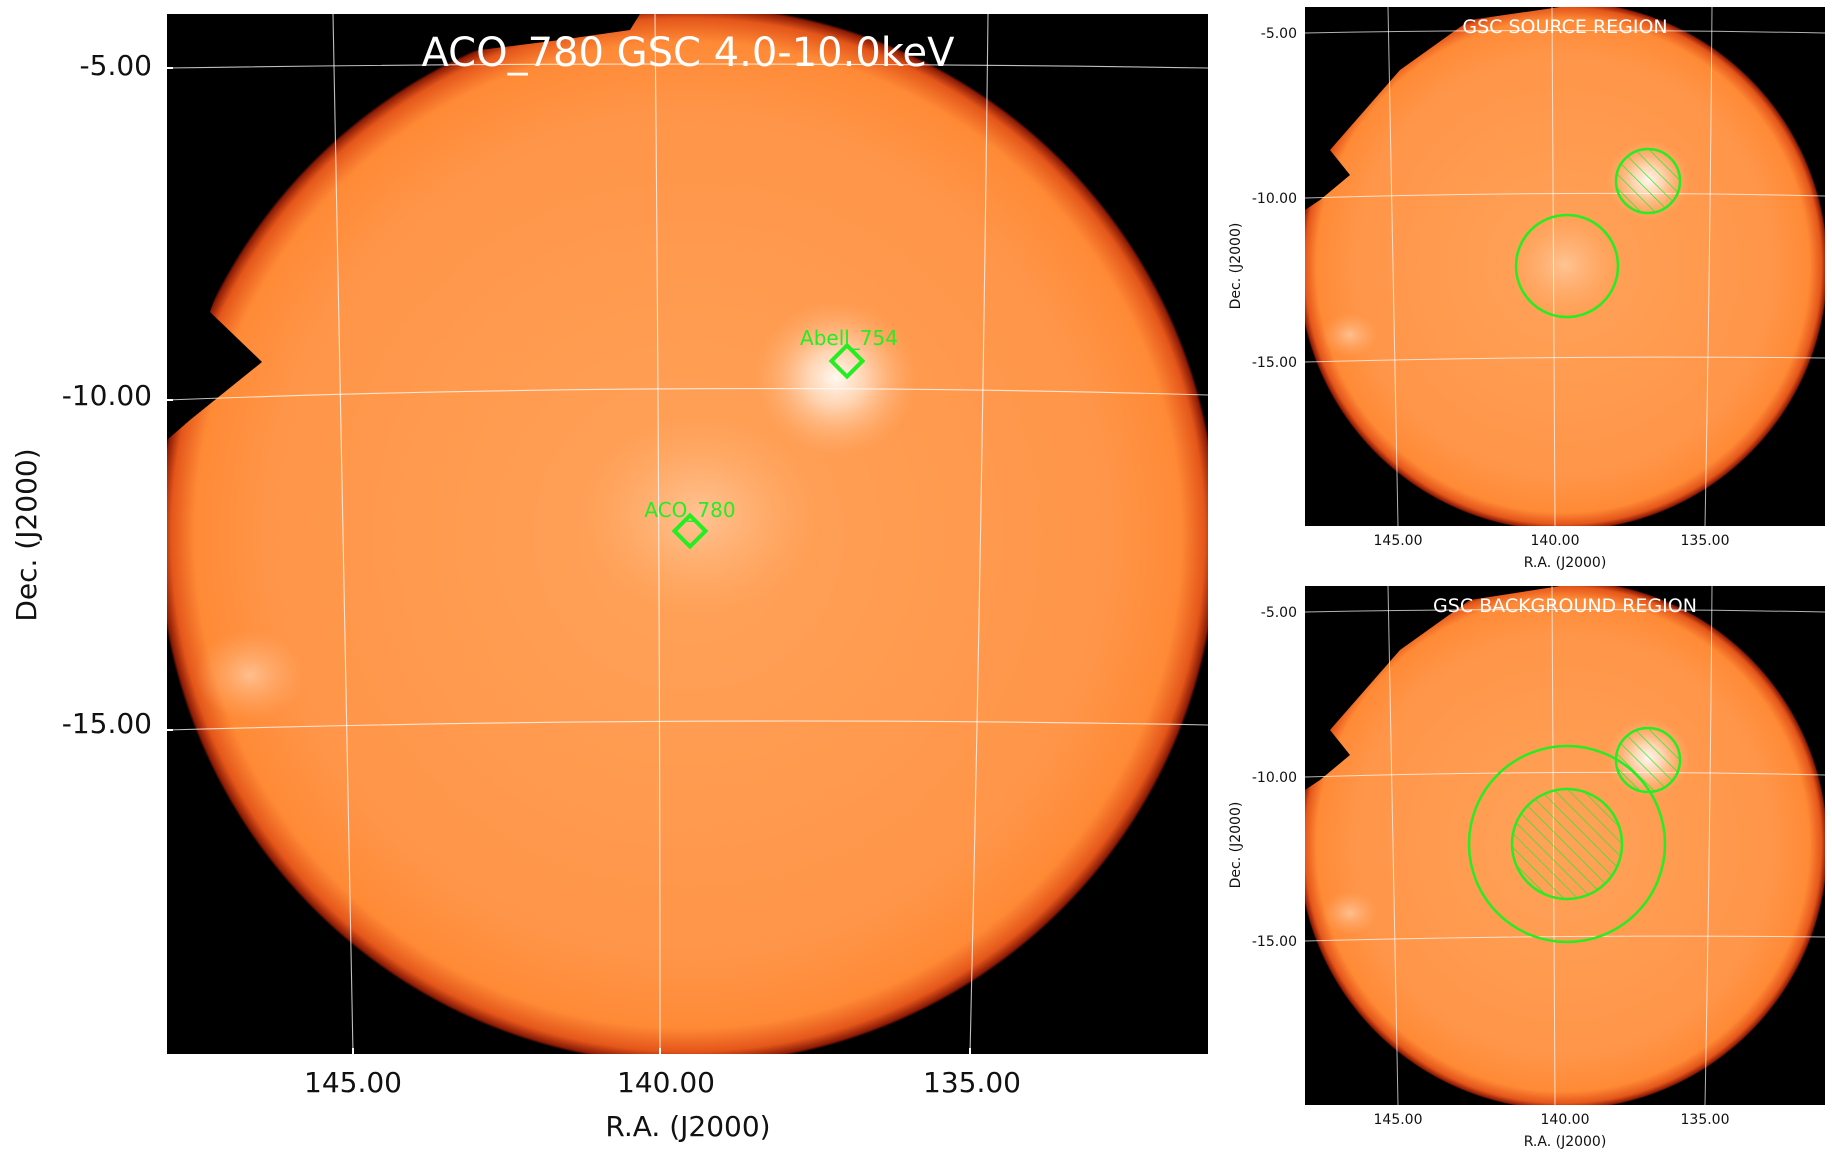 The width and height of the screenshot is (1832, 1156). Describe the element at coordinates (1565, 1120) in the screenshot. I see `background-xtick-2: 140.00` at that location.